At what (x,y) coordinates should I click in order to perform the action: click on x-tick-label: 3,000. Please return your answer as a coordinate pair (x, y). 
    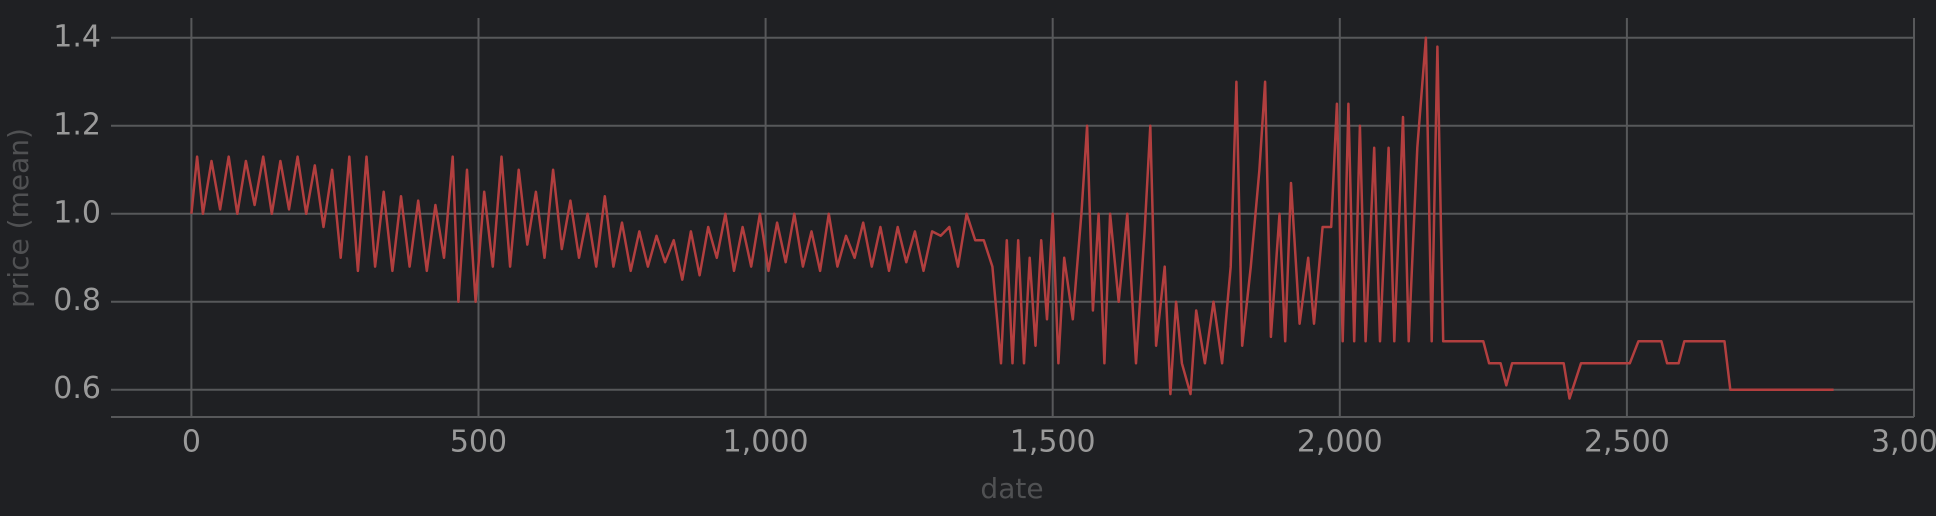
    Looking at the image, I should click on (1903, 442).